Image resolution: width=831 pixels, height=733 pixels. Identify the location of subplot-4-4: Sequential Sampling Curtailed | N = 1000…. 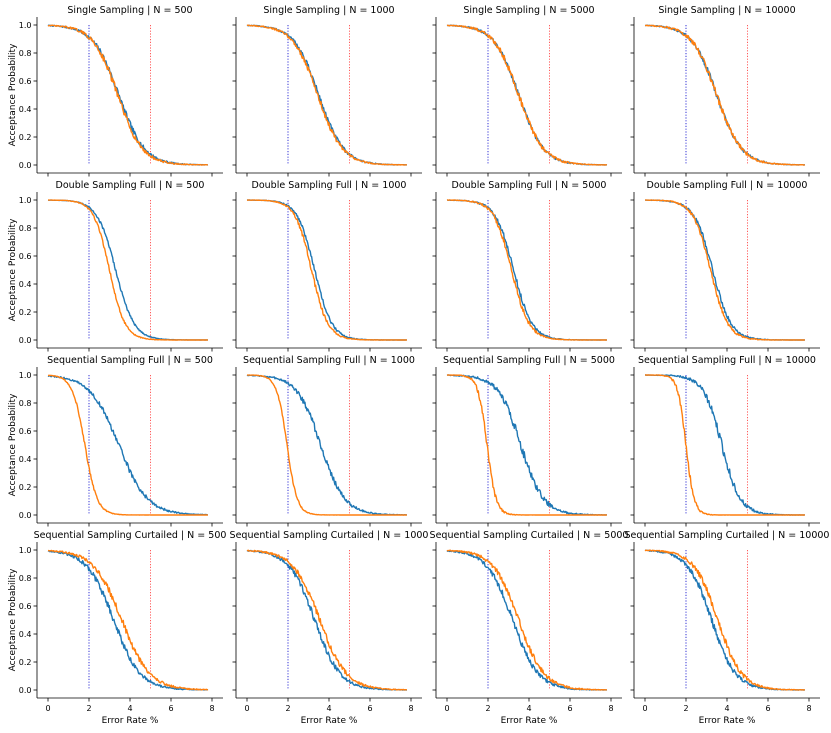
(727, 628).